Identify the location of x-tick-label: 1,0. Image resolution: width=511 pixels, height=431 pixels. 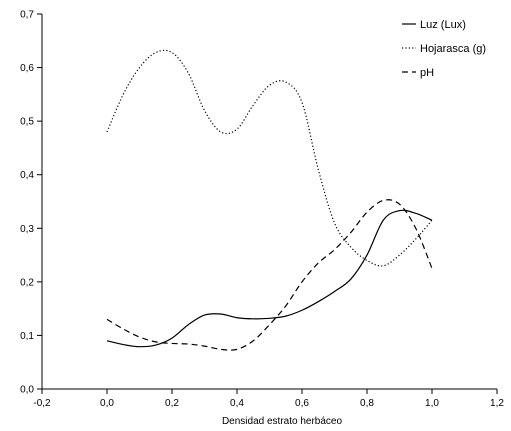
(432, 403).